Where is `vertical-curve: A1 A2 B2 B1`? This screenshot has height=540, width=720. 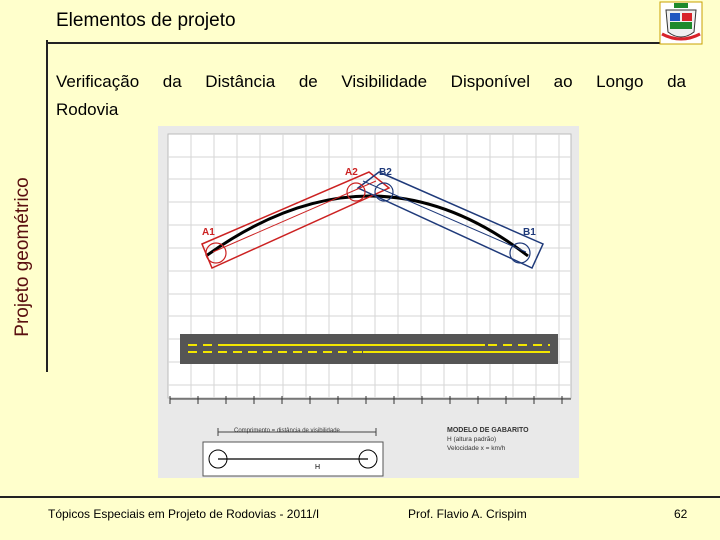 vertical-curve: A1 A2 B2 B1 is located at coordinates (372, 218).